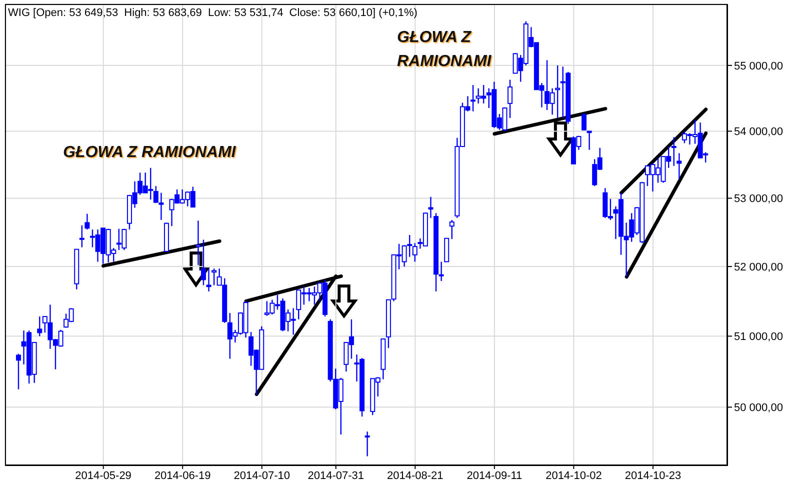  I want to click on y-tick-label: 51 000,00, so click(758, 337).